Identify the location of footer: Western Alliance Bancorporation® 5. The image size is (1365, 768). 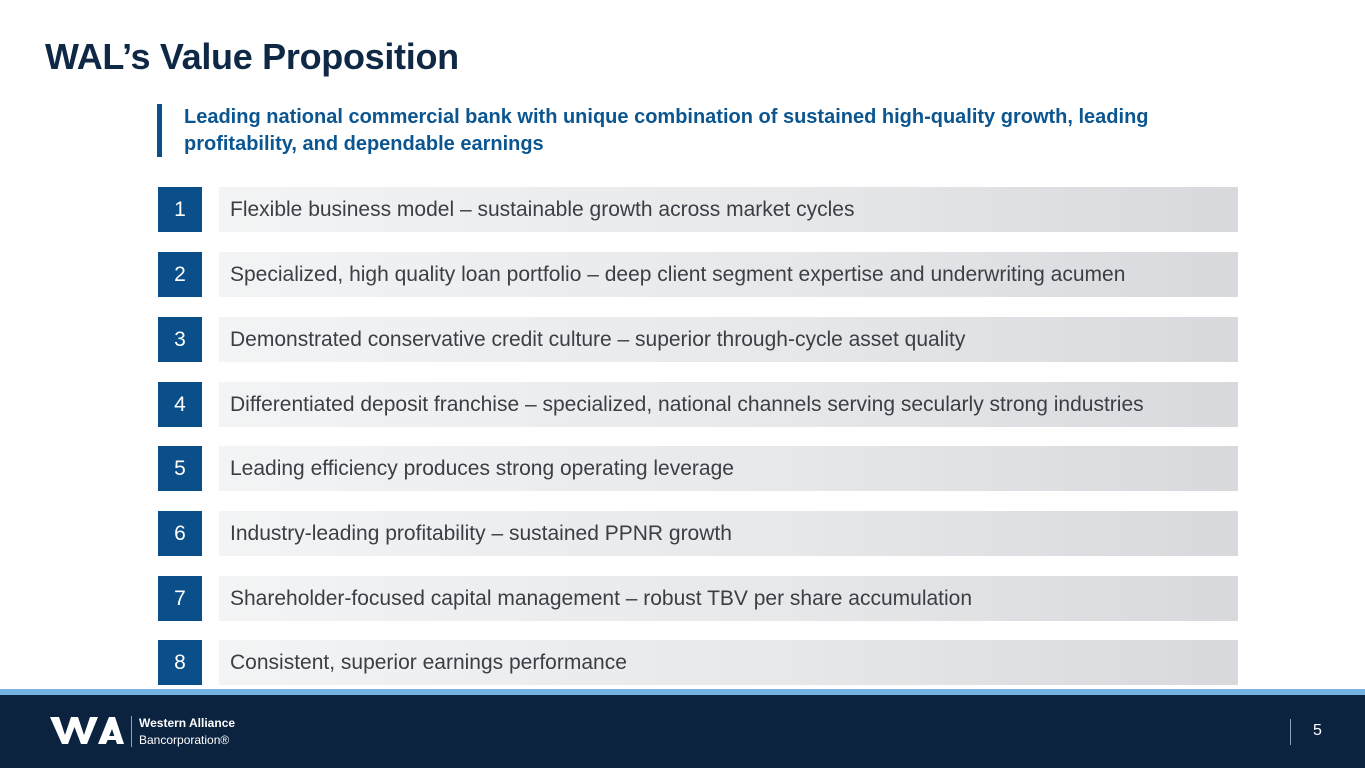
(682, 731).